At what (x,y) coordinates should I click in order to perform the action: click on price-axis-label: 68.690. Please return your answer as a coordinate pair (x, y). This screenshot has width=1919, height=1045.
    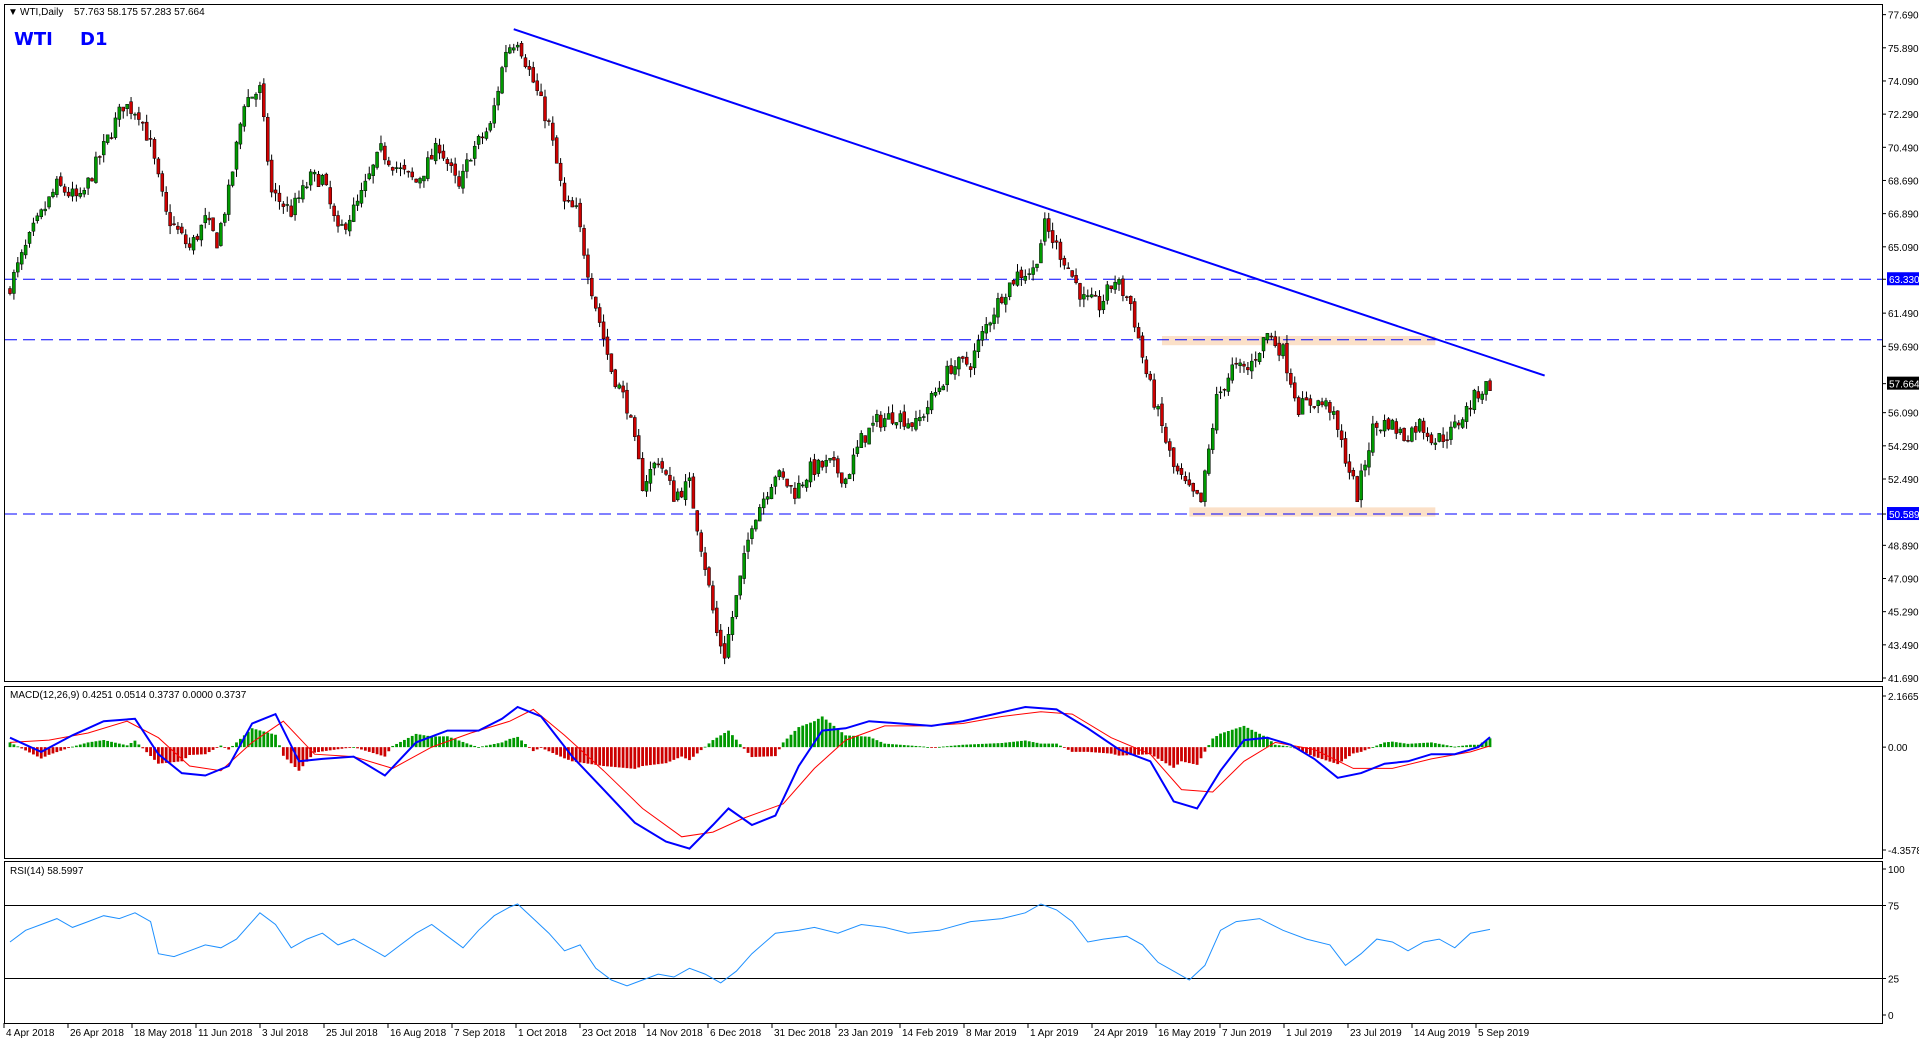
    Looking at the image, I should click on (1903, 181).